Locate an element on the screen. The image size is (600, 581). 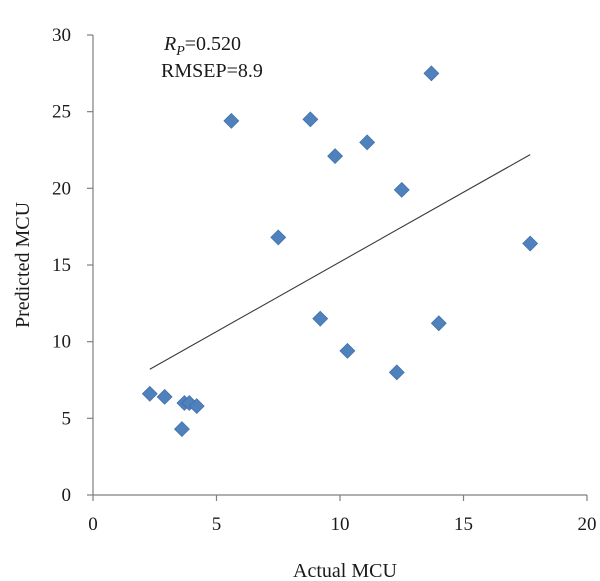
y-tick-label: 15 is located at coordinates (61, 265).